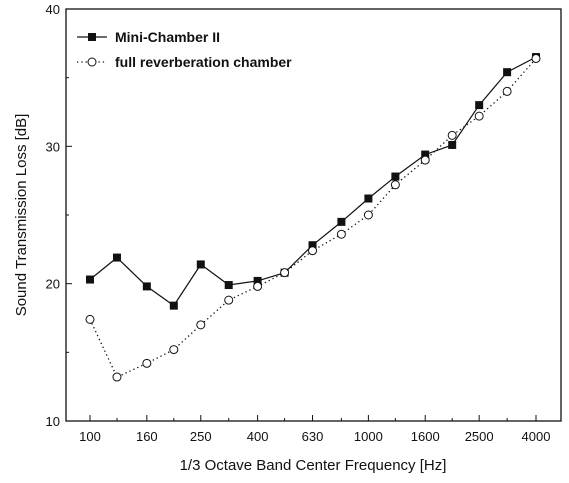  Describe the element at coordinates (313, 465) in the screenshot. I see `x-axis-title: 1/3 Octave Band Center Frequency [Hz]` at that location.